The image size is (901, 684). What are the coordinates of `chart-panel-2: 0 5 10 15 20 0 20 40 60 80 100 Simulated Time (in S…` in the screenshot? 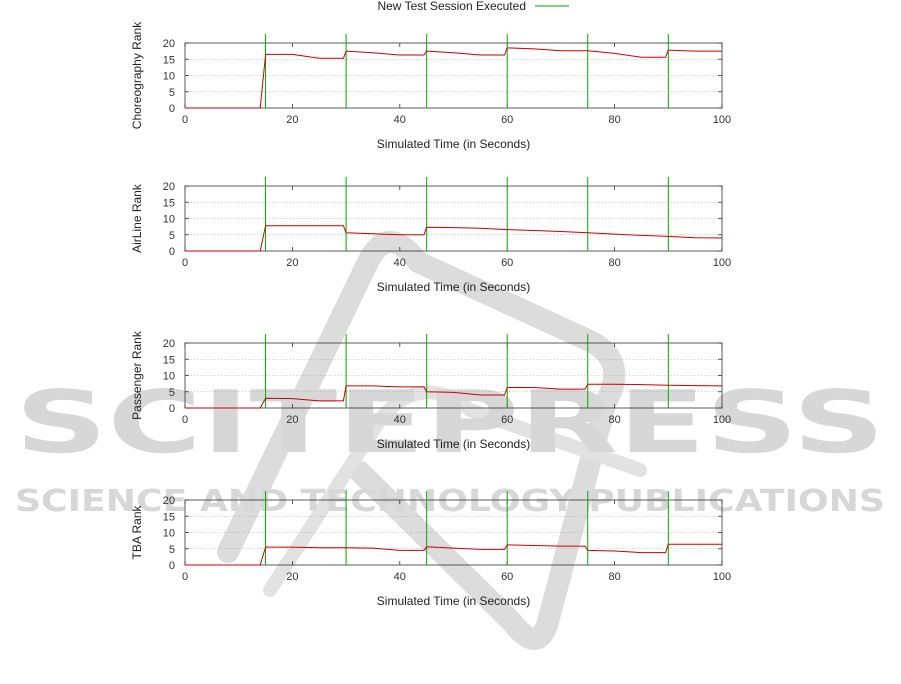 It's located at (430, 235).